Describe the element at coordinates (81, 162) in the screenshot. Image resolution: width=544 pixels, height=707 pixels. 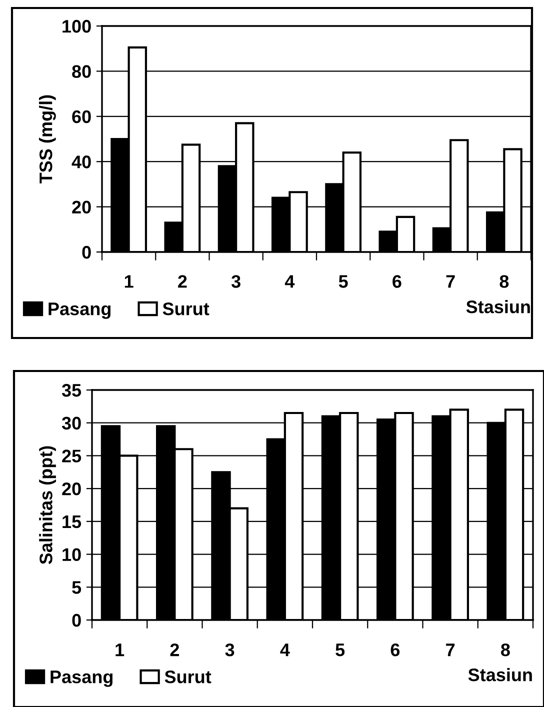
I see `y-tick-label: 40` at that location.